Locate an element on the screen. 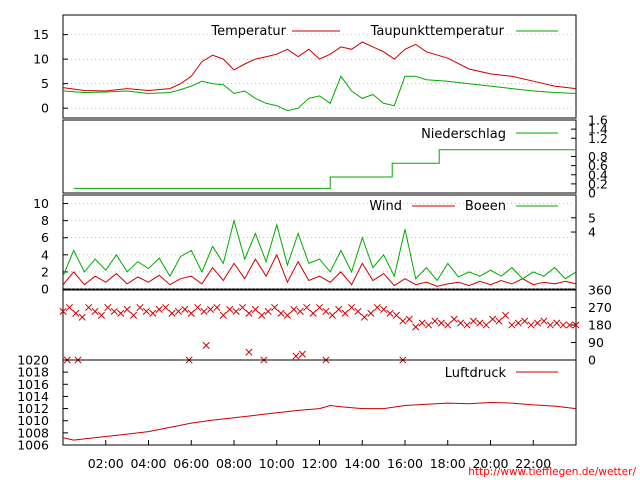  y-tick-label: 1018 is located at coordinates (33, 372).